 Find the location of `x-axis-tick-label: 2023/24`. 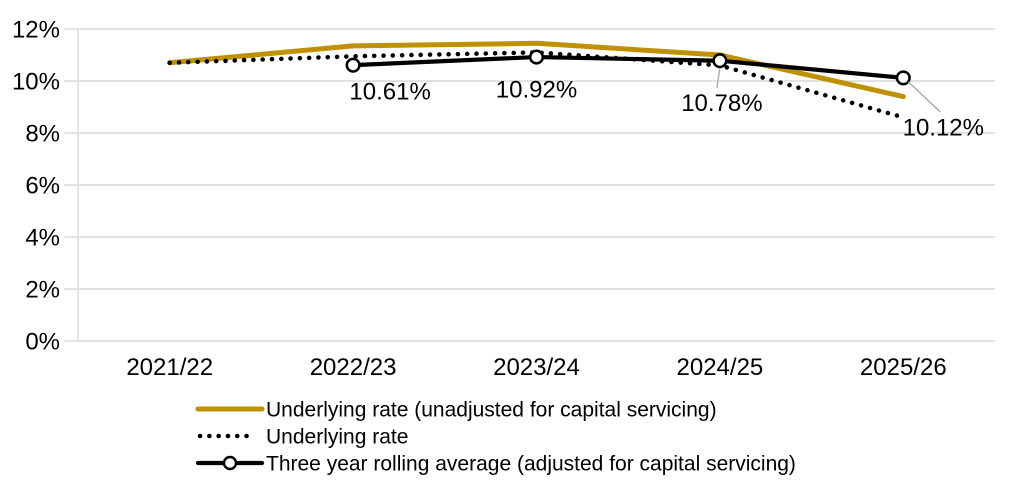

x-axis-tick-label: 2023/24 is located at coordinates (536, 367).